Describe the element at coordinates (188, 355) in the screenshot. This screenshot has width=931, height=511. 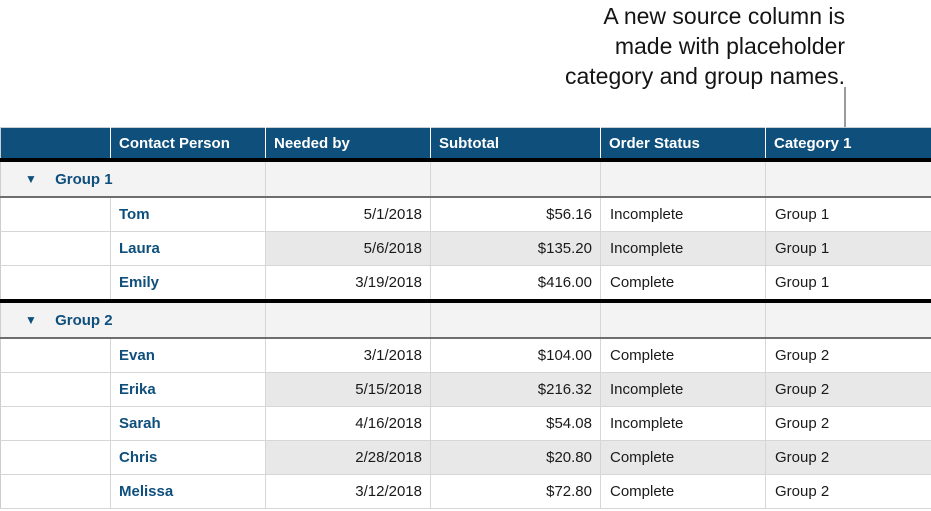
I see `contact-cell: Evan` at that location.